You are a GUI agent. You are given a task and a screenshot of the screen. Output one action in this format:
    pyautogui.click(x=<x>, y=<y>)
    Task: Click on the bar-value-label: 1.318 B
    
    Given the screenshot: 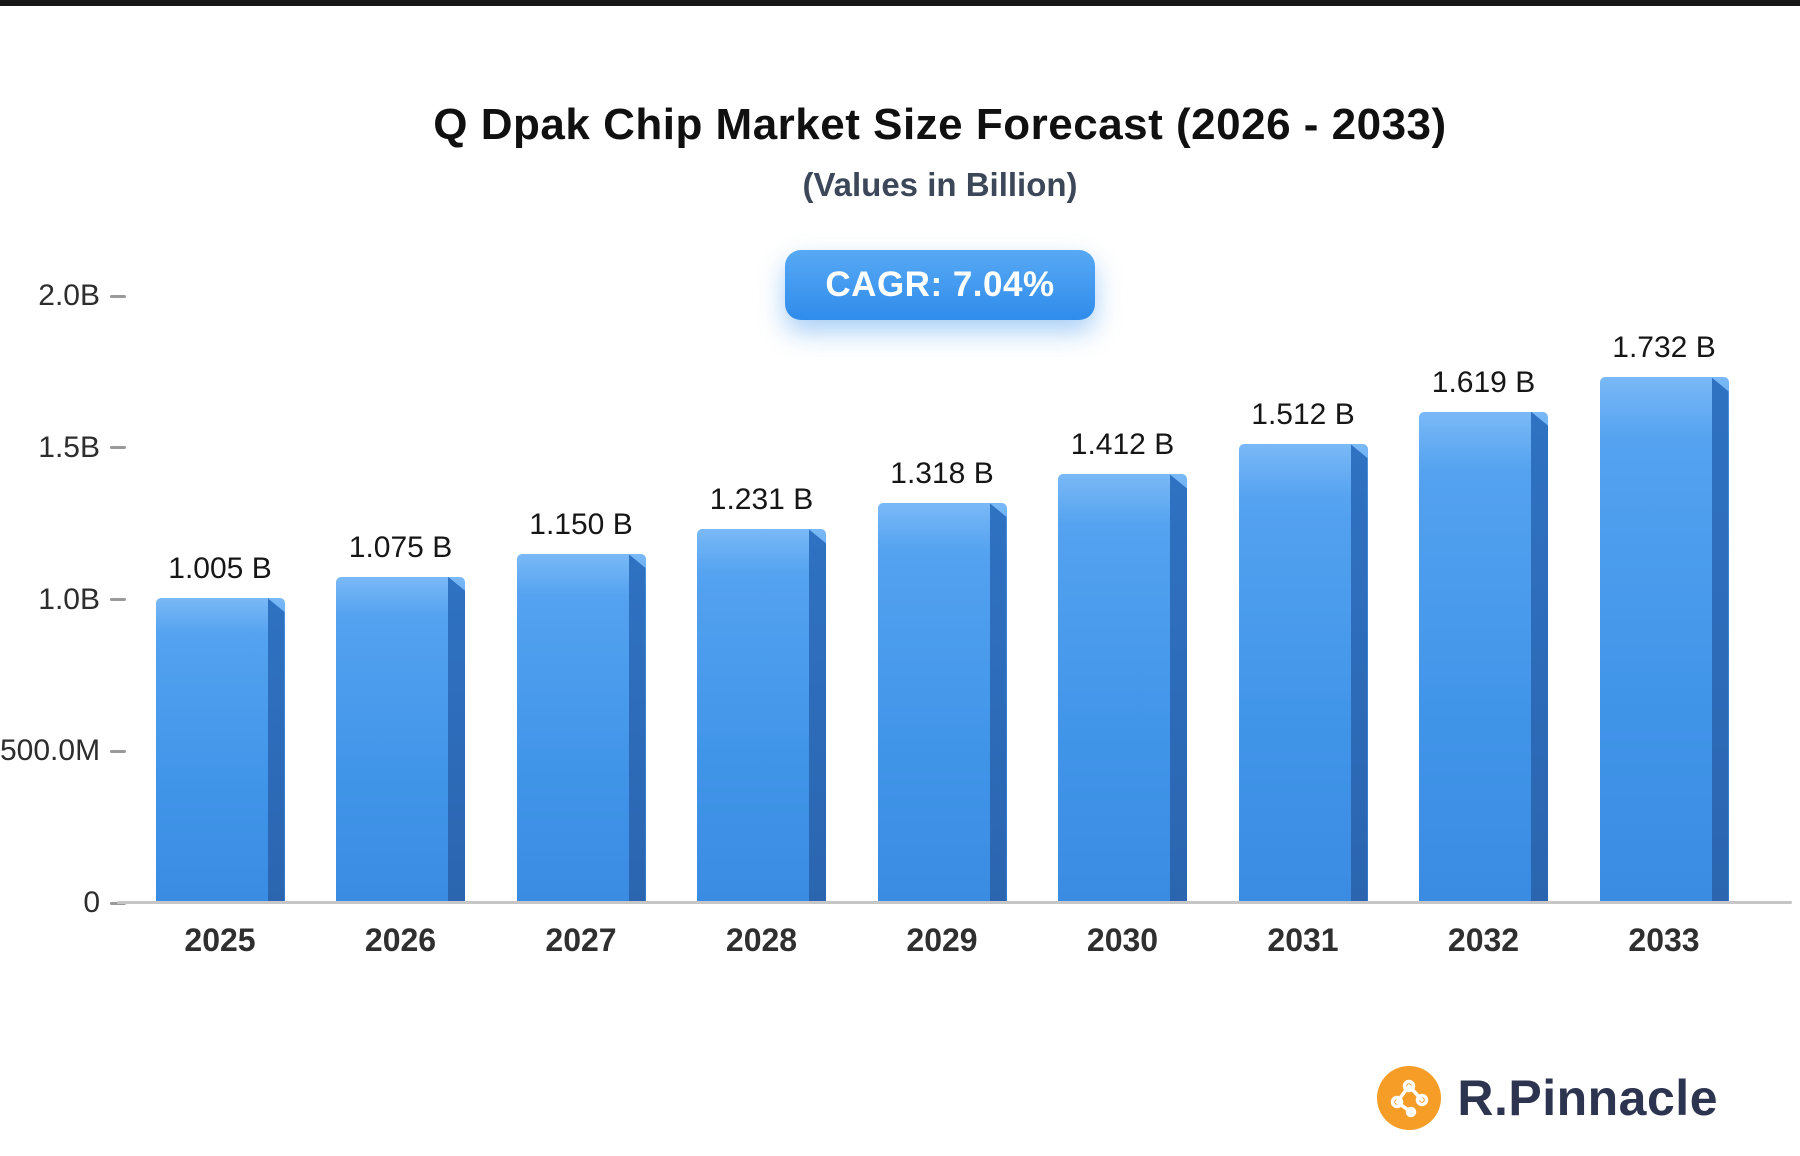 What is the action you would take?
    pyautogui.click(x=942, y=473)
    